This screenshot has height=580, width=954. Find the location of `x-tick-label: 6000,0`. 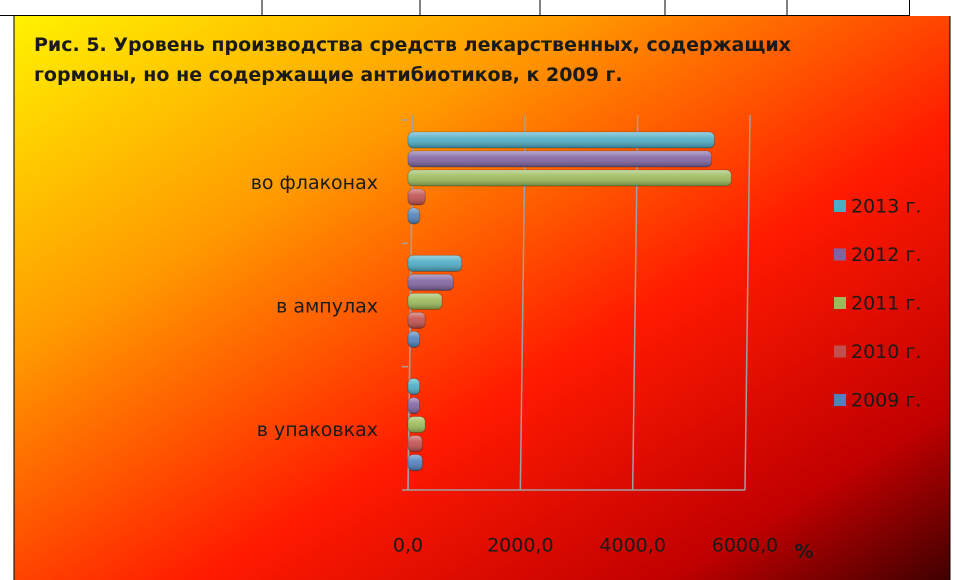

x-tick-label: 6000,0 is located at coordinates (745, 546).